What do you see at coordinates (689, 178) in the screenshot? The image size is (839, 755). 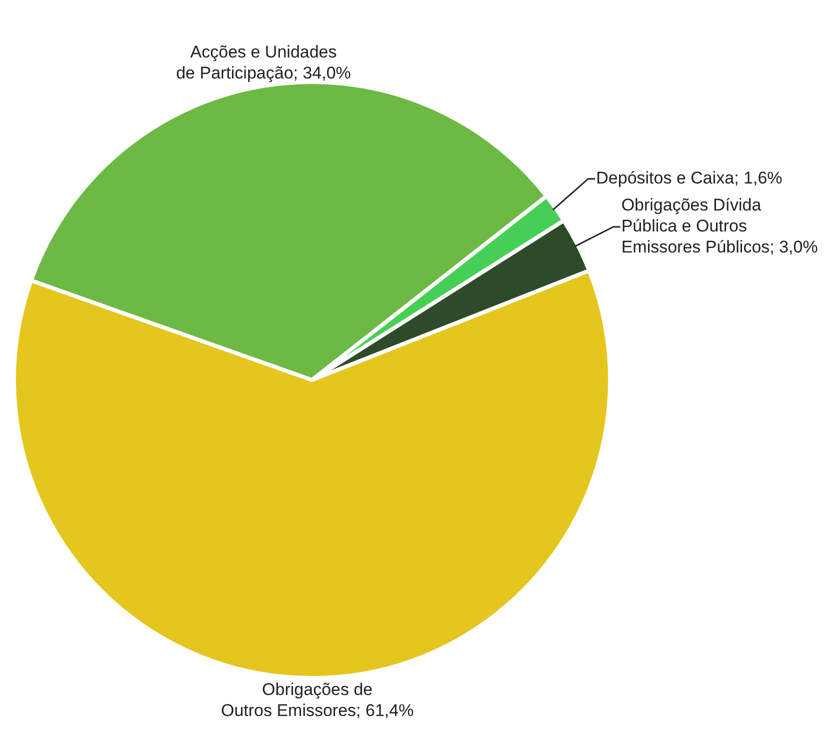 I see `slice-label: Depósitos e Caixa; 1,6%` at bounding box center [689, 178].